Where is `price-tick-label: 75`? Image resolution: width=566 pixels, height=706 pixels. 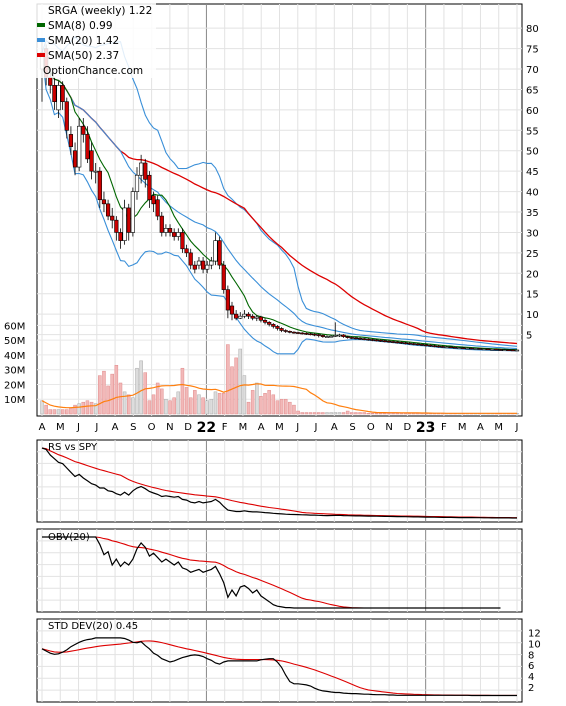 price-tick-label: 75 is located at coordinates (532, 50).